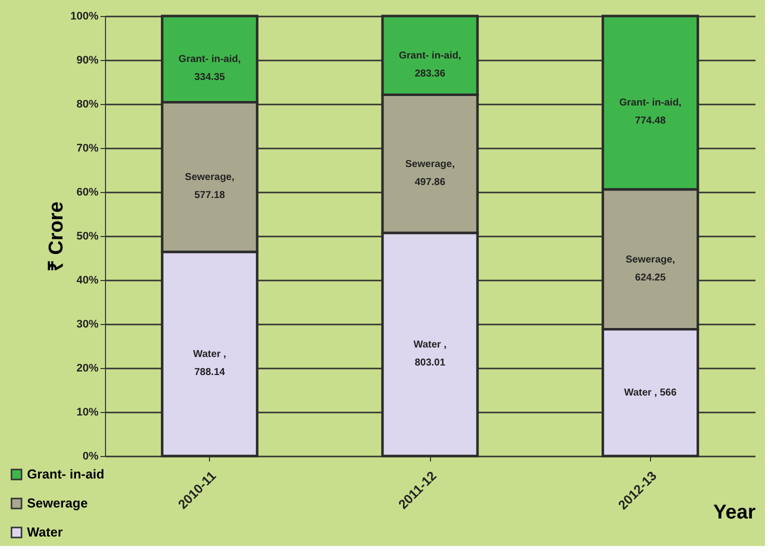 This screenshot has width=781, height=557. I want to click on y-tick-label: 30%, so click(87, 324).